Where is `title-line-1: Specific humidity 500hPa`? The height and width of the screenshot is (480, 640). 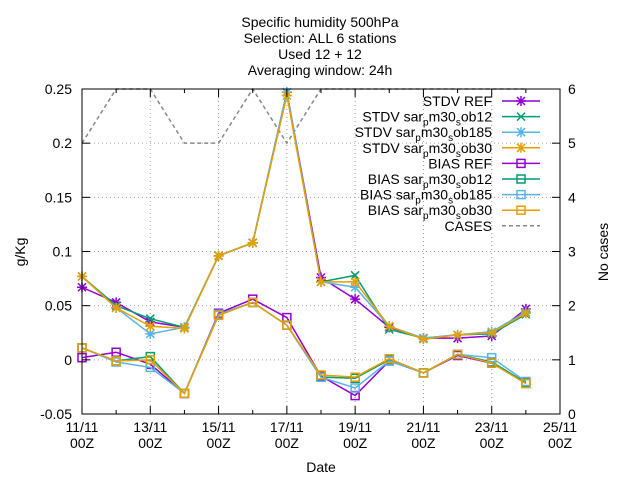
title-line-1: Specific humidity 500hPa is located at coordinates (319, 22).